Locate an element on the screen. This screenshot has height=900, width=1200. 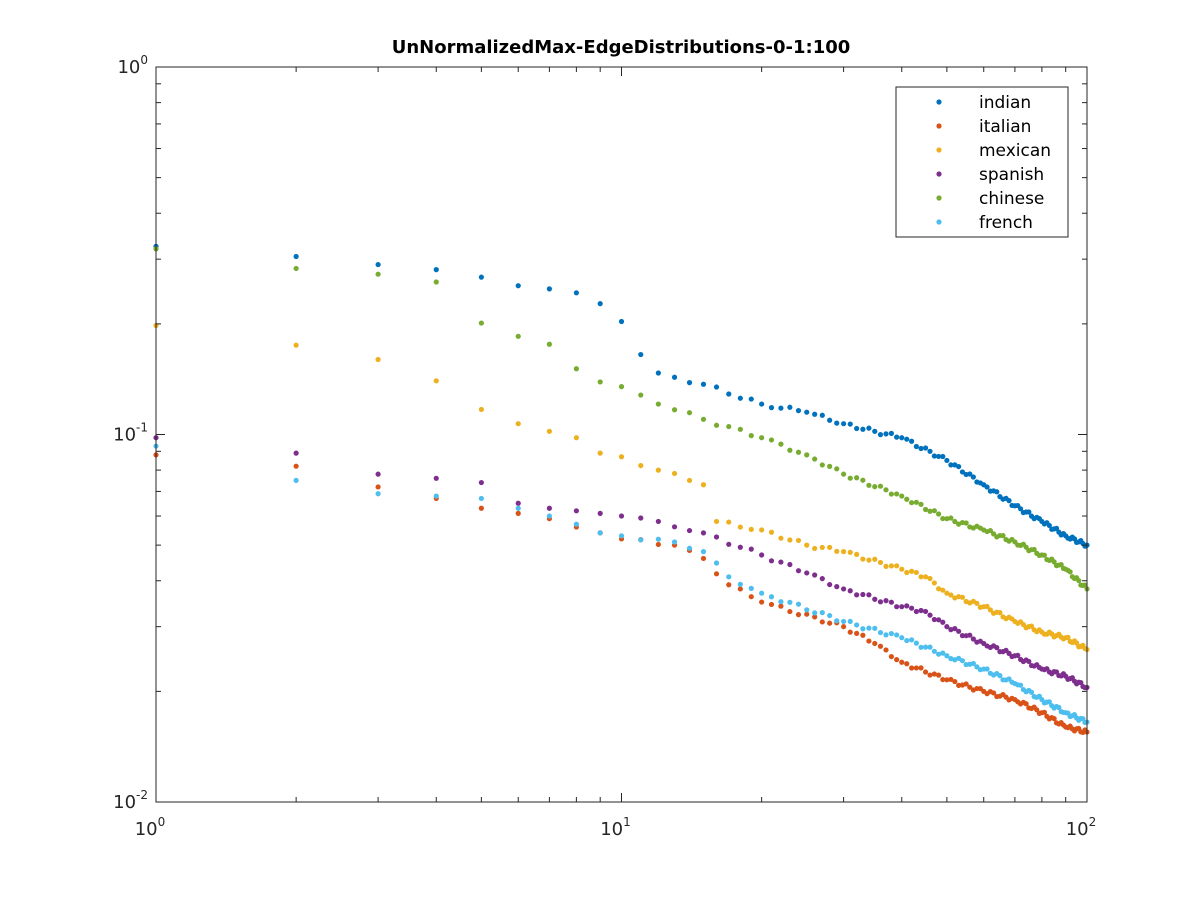
legend-label-french: french is located at coordinates (1006, 223).